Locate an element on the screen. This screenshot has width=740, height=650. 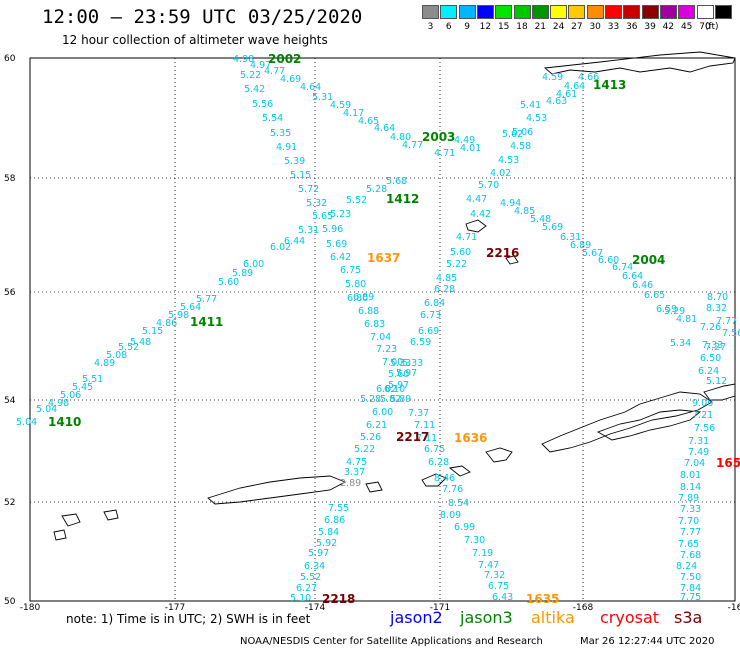
swh-value: 6.02 is located at coordinates (280, 247).